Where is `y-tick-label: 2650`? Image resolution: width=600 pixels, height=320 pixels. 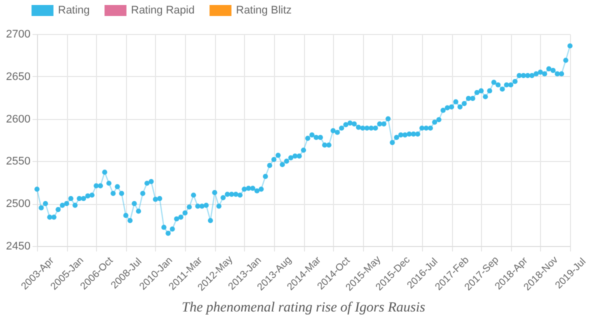 y-tick-label: 2650 is located at coordinates (18, 76).